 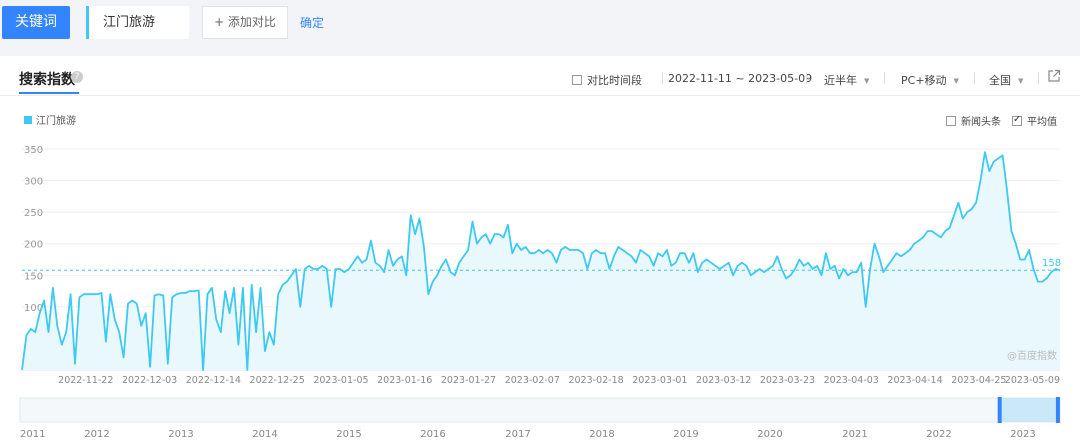 I want to click on x-tick-label: 2023-04-03, so click(x=851, y=380).